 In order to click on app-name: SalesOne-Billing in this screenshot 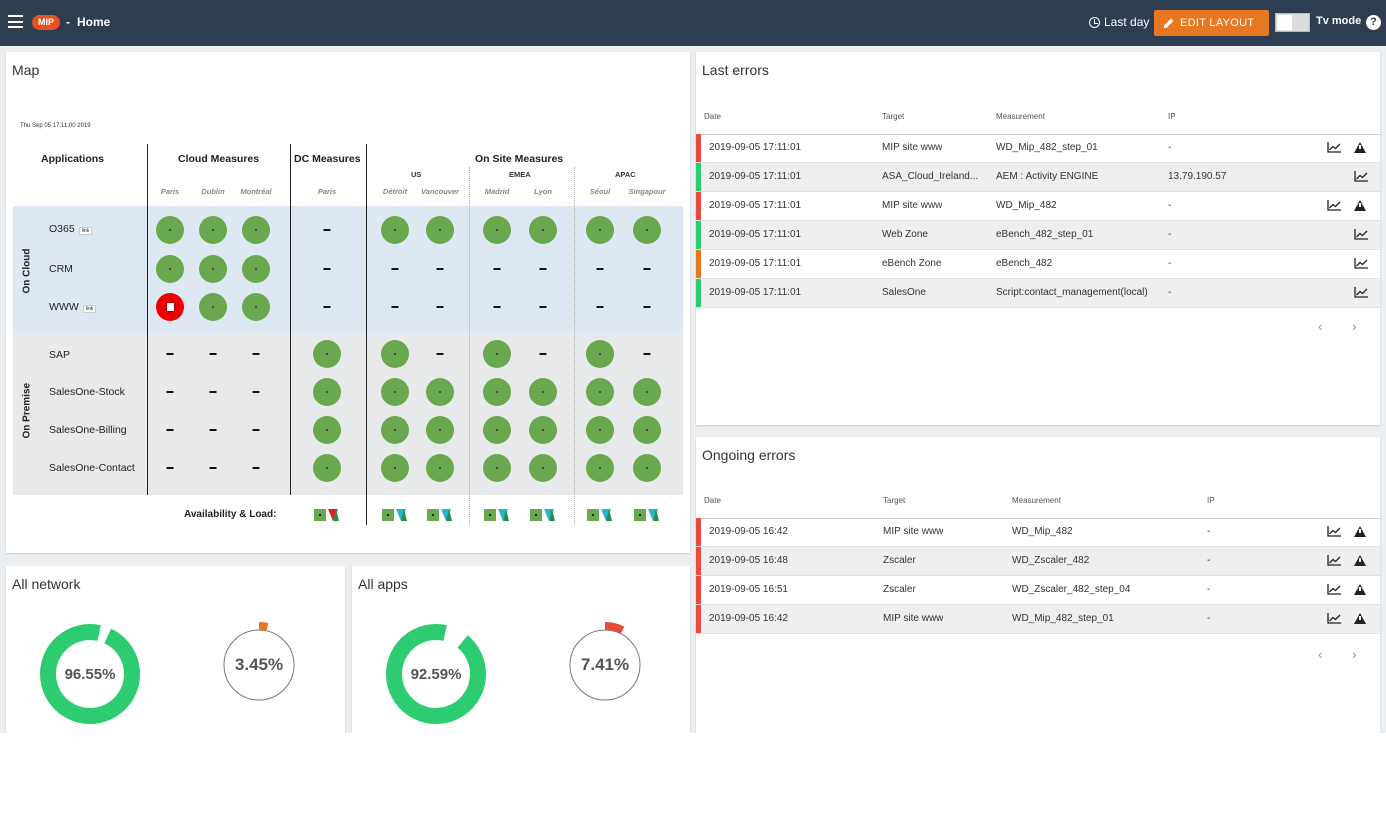, I will do `click(88, 430)`.